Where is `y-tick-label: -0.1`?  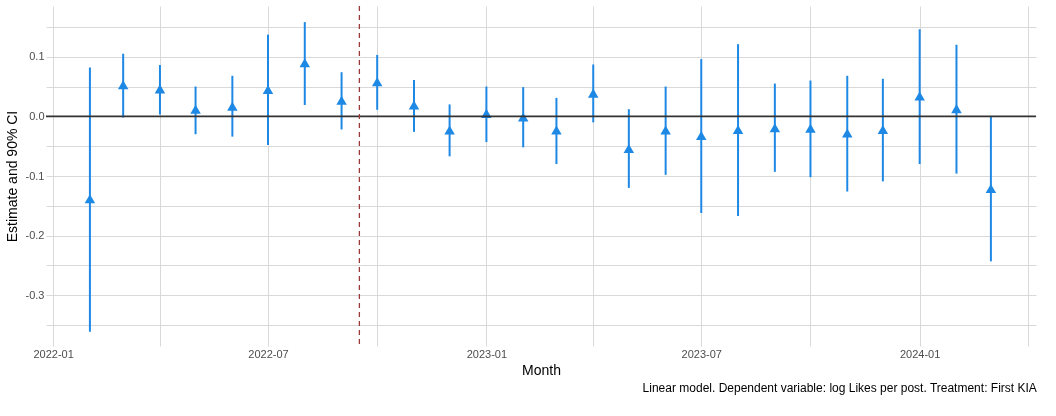 y-tick-label: -0.1 is located at coordinates (35, 175).